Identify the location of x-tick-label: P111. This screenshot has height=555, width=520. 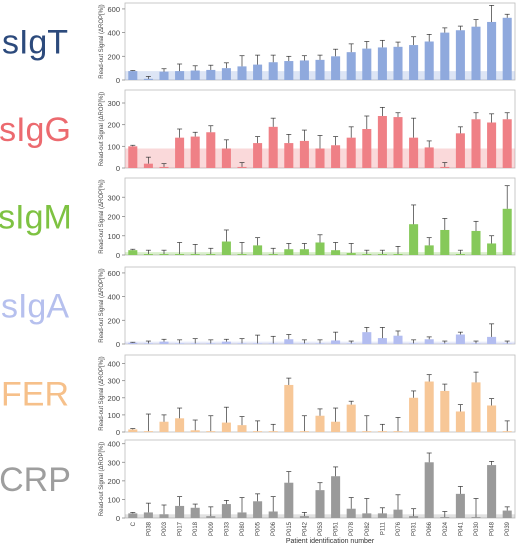
(383, 528).